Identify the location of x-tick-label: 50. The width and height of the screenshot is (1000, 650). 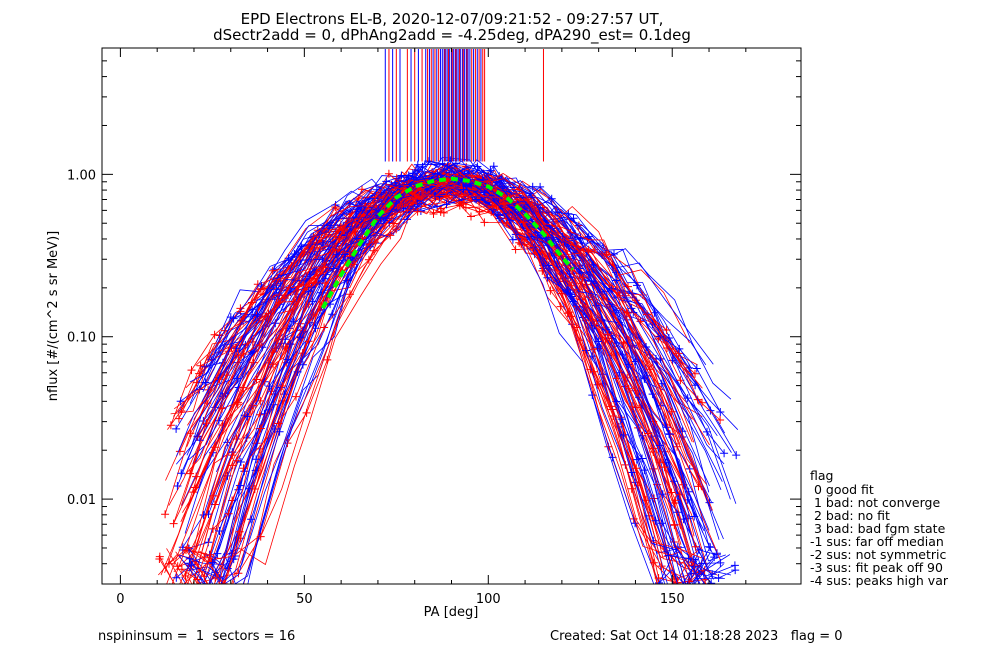
(304, 599).